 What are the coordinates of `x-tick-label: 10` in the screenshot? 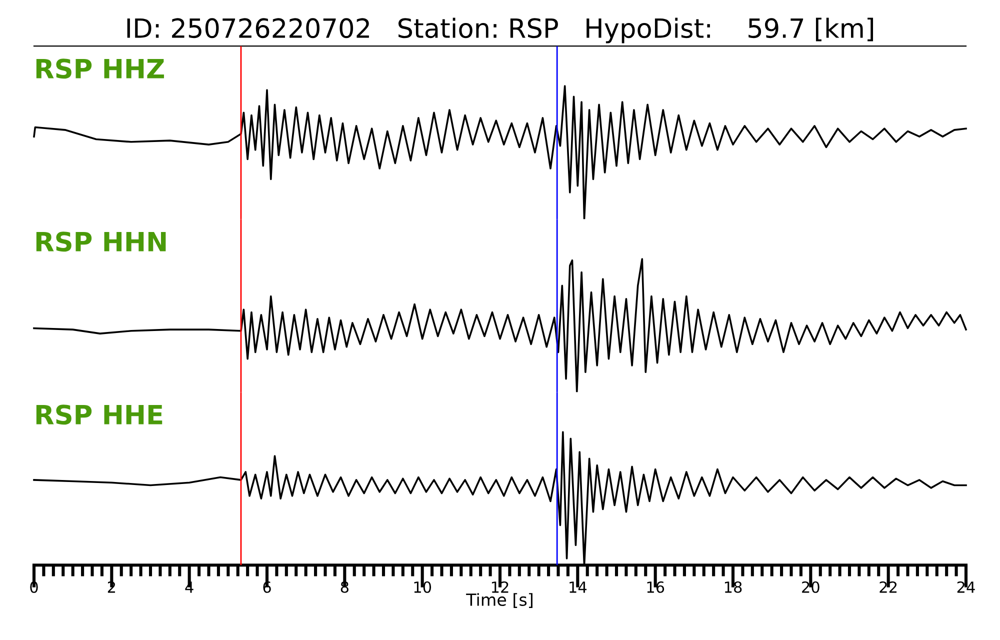 It's located at (423, 587).